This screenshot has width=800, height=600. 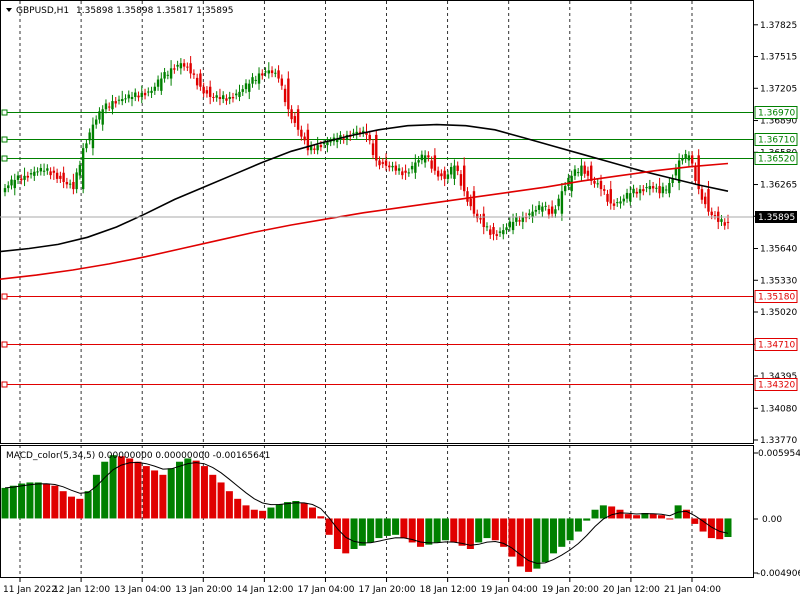 What do you see at coordinates (9, 10) in the screenshot?
I see `dropdown-triangle-icon` at bounding box center [9, 10].